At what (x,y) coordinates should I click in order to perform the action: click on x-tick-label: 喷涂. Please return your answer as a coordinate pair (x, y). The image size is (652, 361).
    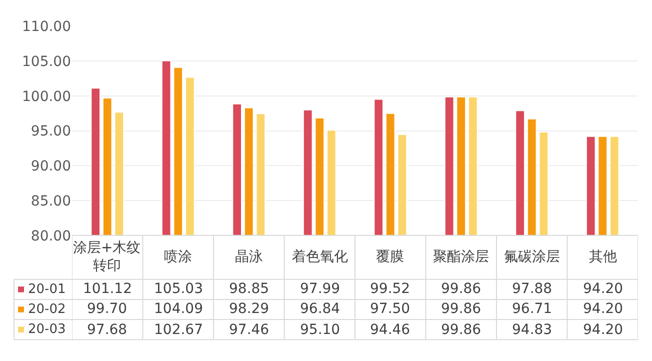
    Looking at the image, I should click on (178, 257).